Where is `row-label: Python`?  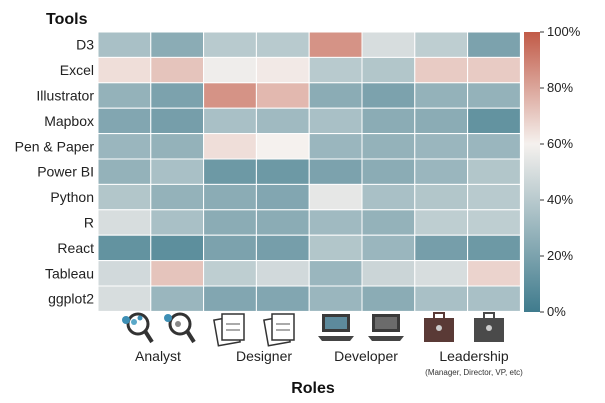 row-label: Python is located at coordinates (72, 197).